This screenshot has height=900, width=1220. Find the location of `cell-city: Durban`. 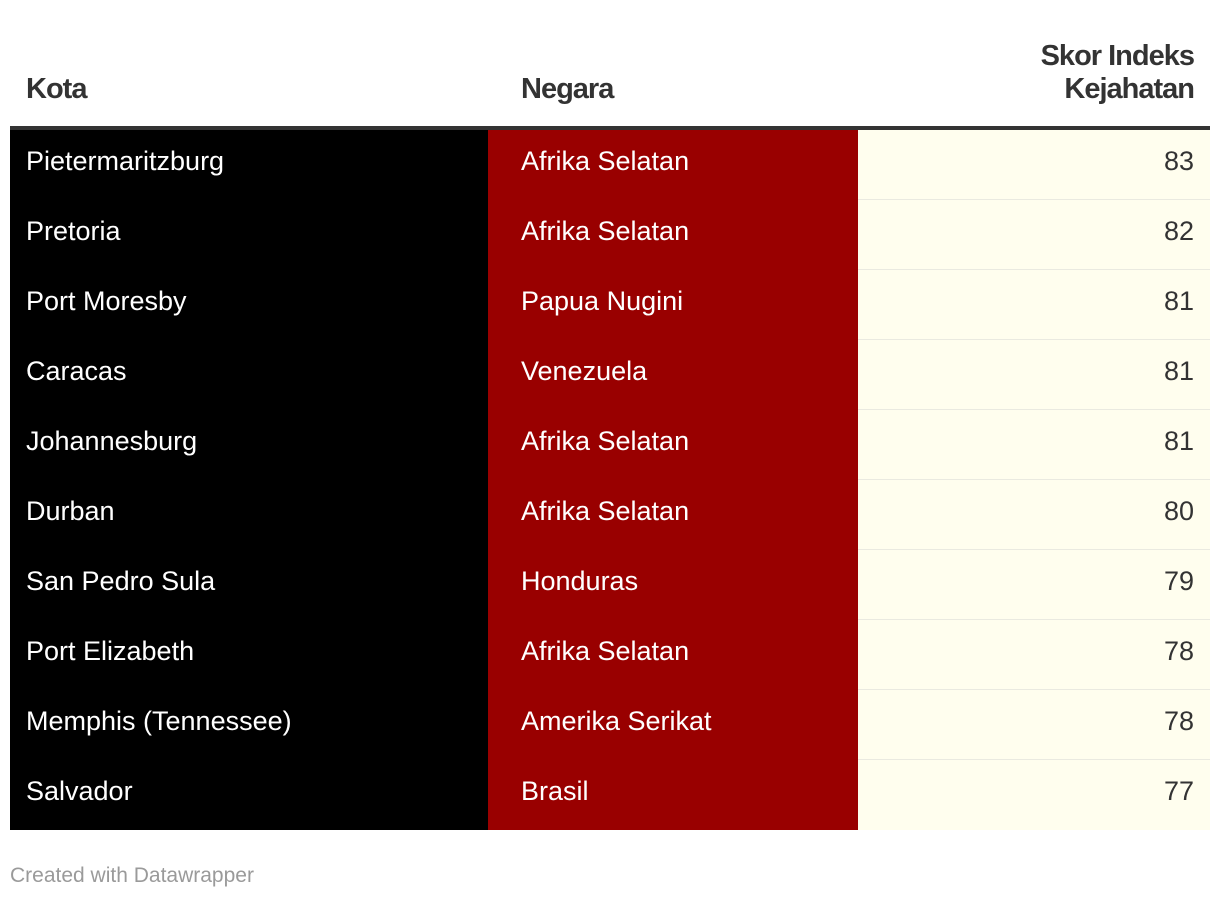

cell-city: Durban is located at coordinates (249, 515).